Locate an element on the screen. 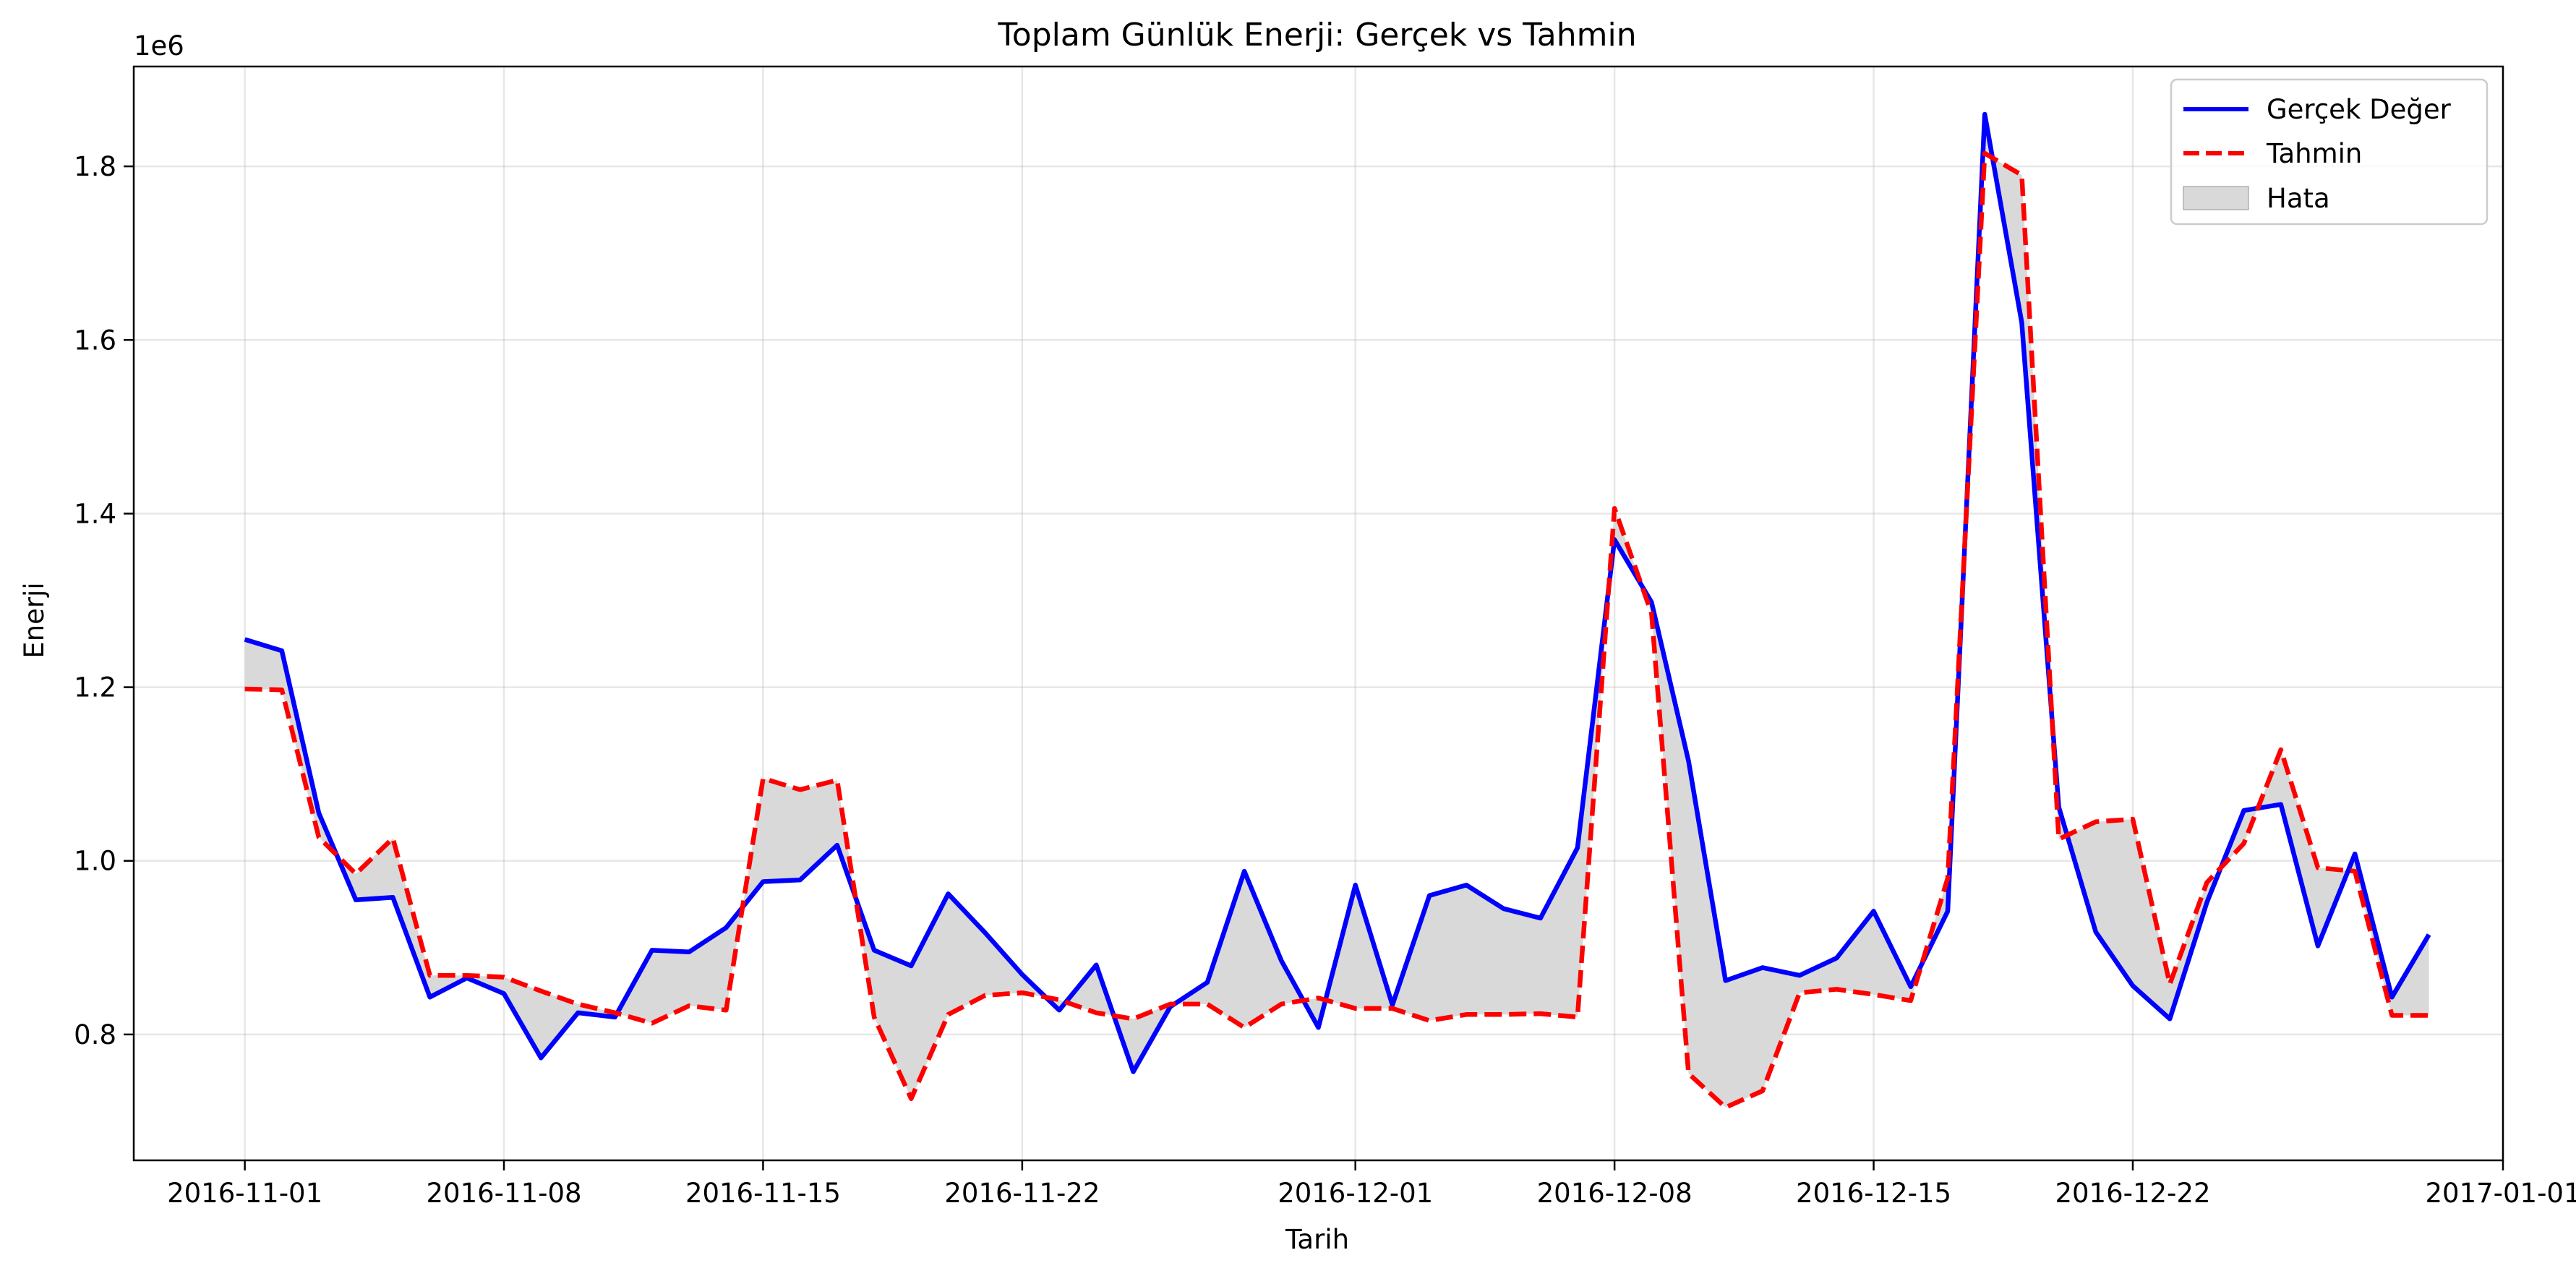 Image resolution: width=2576 pixels, height=1276 pixels. y-tick-label: 1.6 is located at coordinates (95, 340).